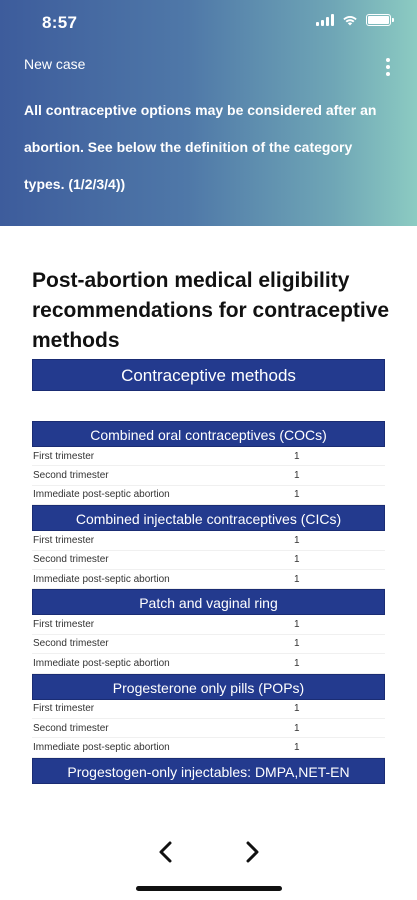  Describe the element at coordinates (60, 22) in the screenshot. I see `status-time: 8:57` at that location.